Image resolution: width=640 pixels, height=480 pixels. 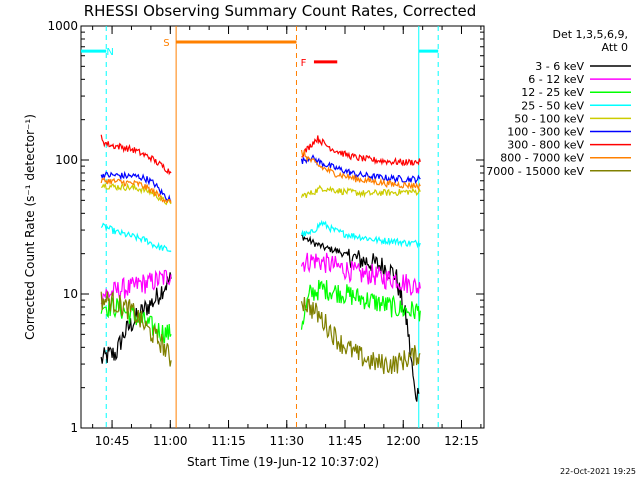 I want to click on x-tick-label: 10:45, so click(x=112, y=441).